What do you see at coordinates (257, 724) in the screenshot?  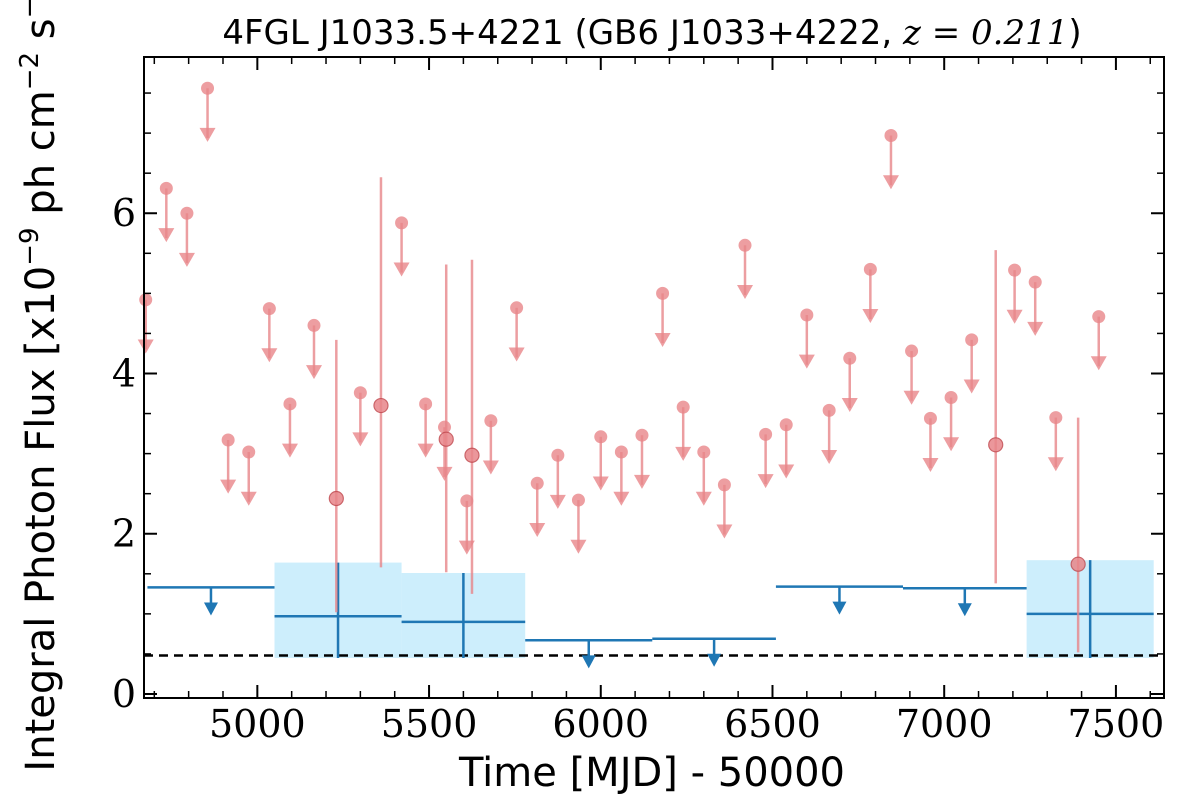 I see `x-tick-label: 5000` at bounding box center [257, 724].